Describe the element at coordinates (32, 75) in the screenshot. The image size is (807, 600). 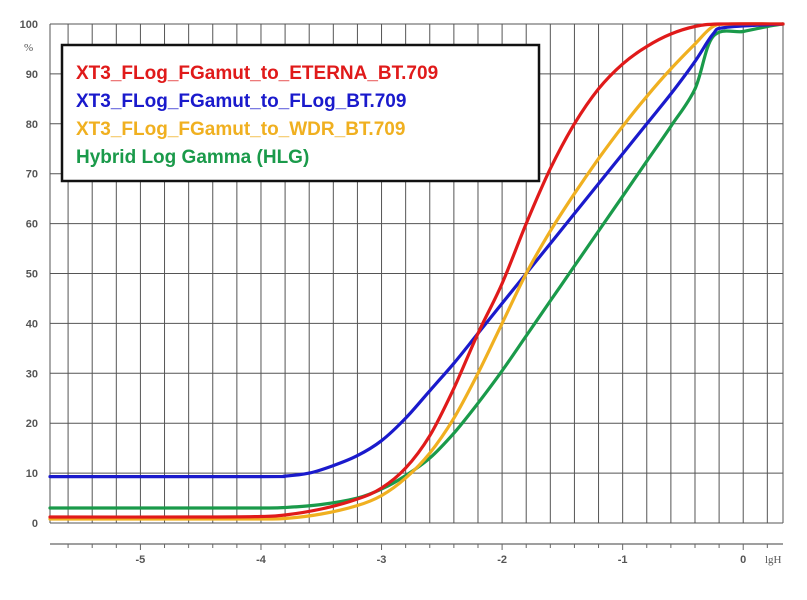
I see `y-tick-label: 90` at that location.